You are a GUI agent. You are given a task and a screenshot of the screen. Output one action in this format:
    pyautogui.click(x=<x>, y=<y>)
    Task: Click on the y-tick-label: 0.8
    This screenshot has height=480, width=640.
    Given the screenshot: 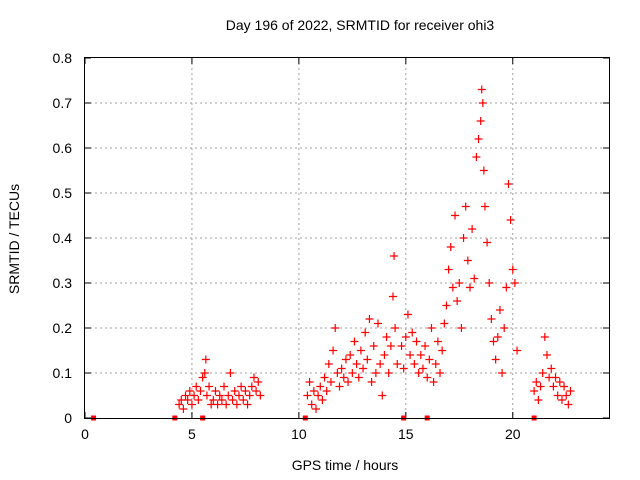 What is the action you would take?
    pyautogui.click(x=63, y=58)
    